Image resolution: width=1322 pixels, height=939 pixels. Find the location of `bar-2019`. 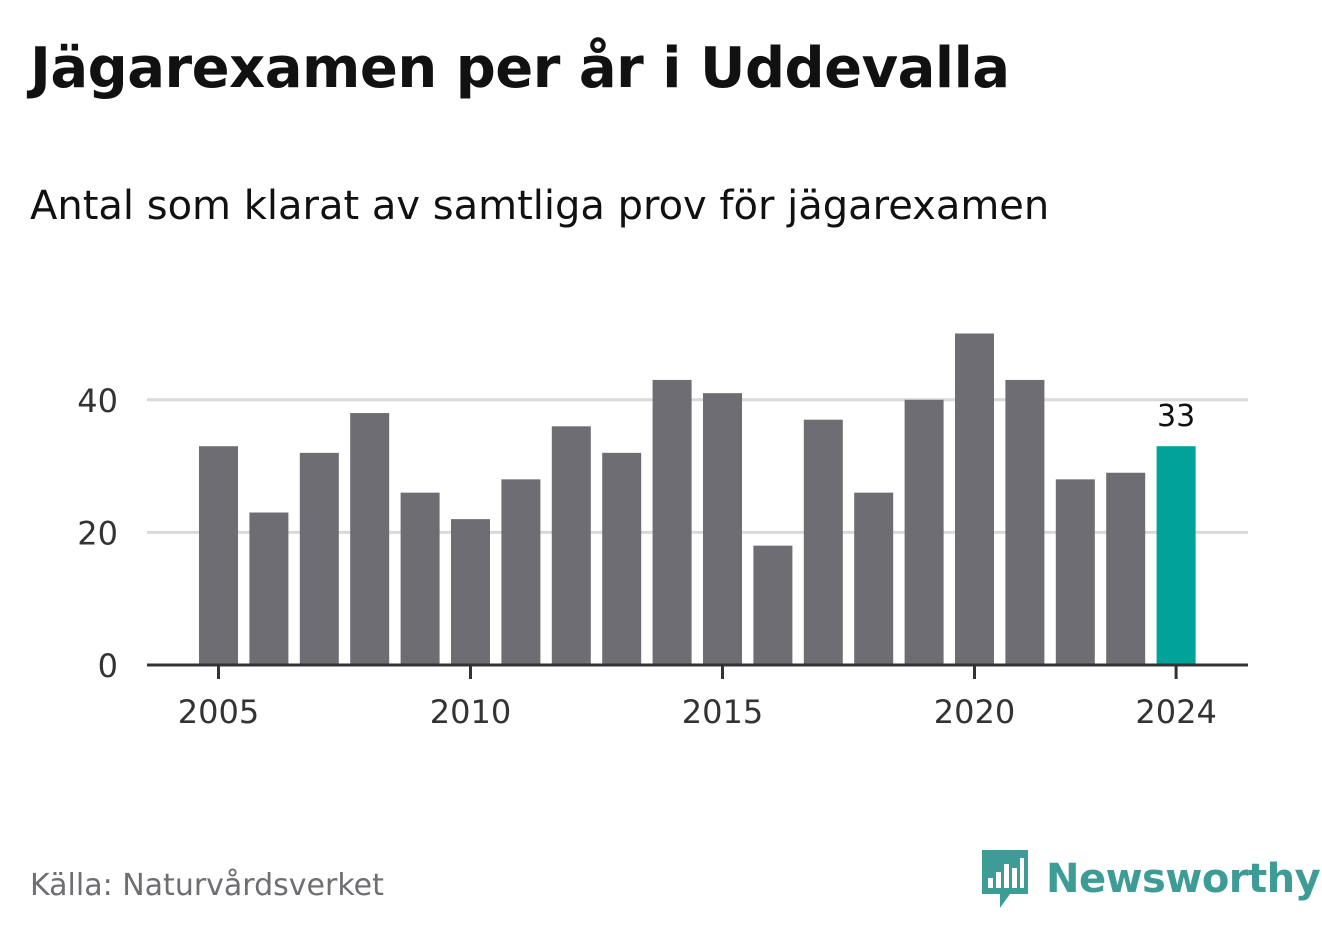

bar-2019 is located at coordinates (924, 532).